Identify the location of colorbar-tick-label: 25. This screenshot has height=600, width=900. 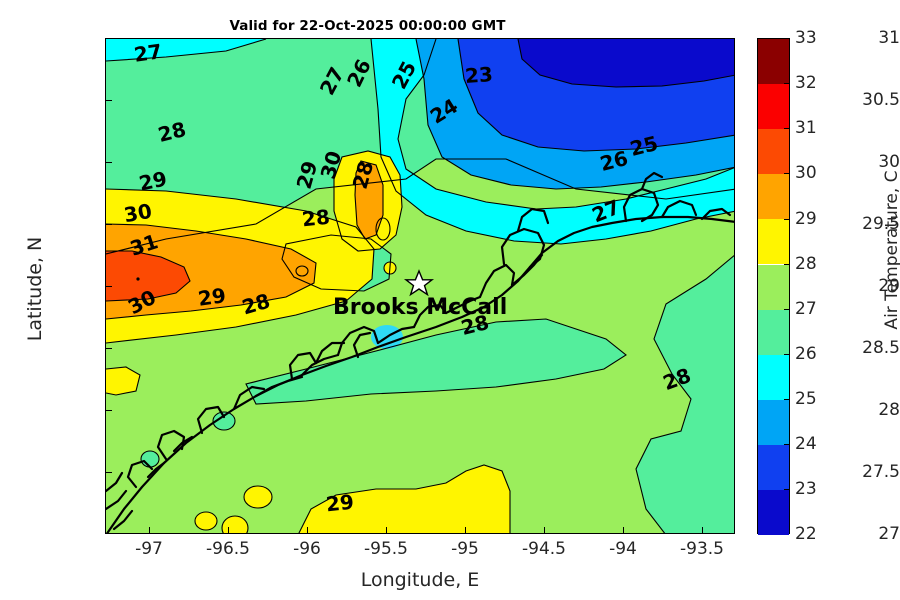
(806, 399).